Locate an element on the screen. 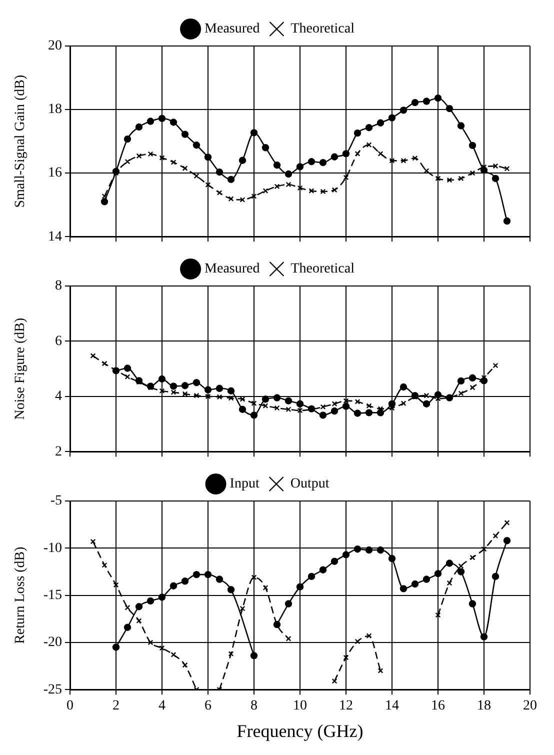  x-tick-label: 8 is located at coordinates (254, 706).